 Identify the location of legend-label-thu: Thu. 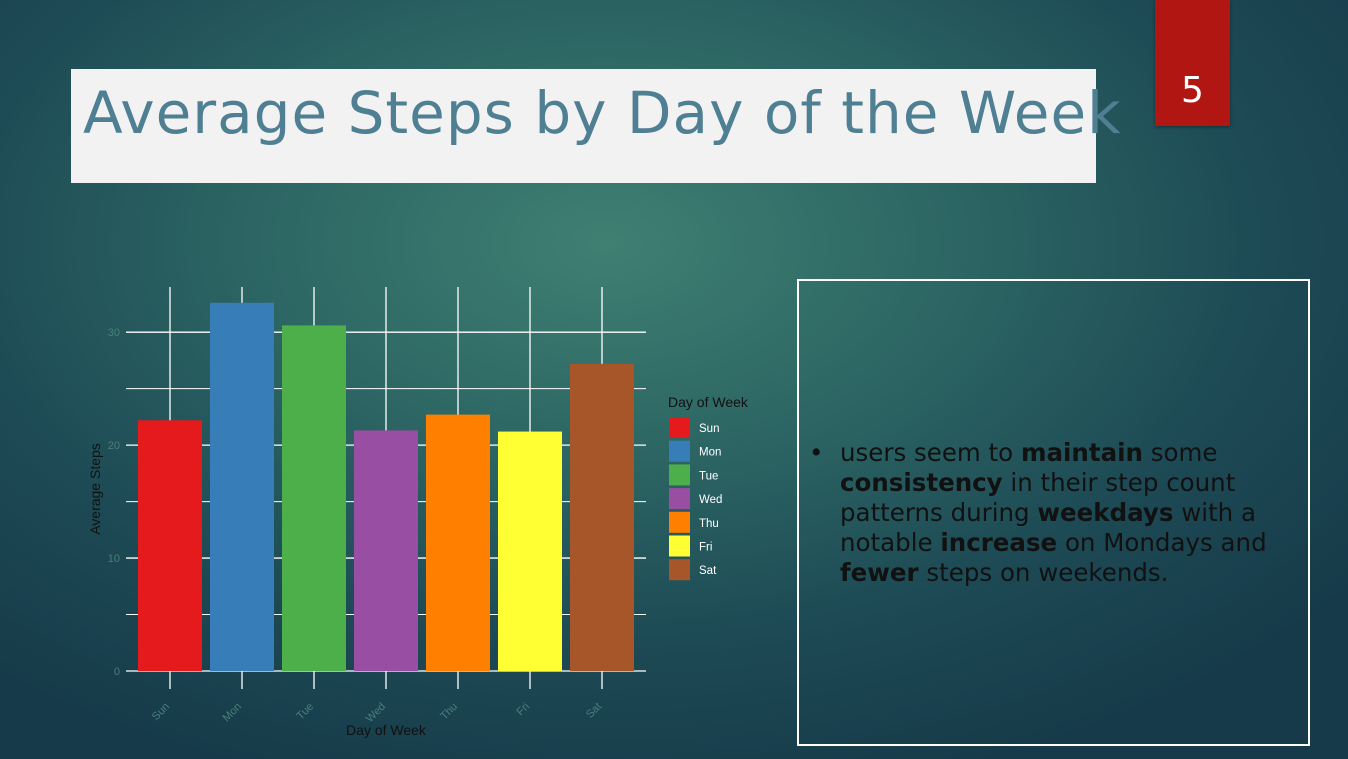
(709, 524).